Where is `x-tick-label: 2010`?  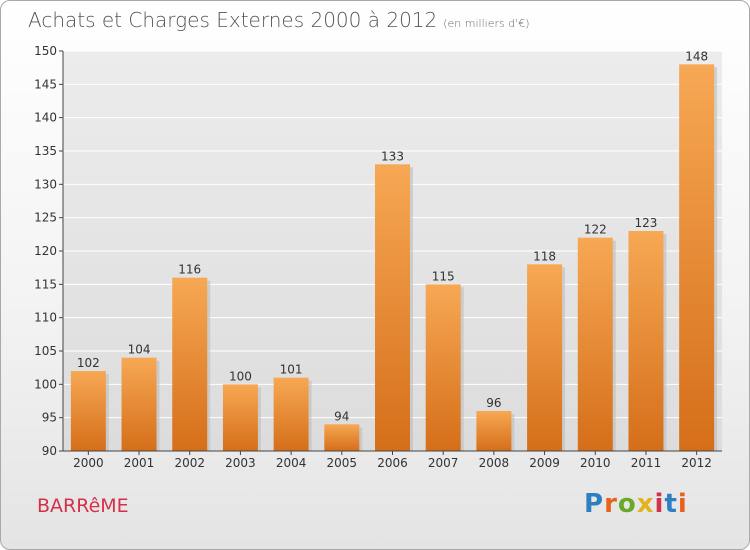
x-tick-label: 2010 is located at coordinates (595, 463).